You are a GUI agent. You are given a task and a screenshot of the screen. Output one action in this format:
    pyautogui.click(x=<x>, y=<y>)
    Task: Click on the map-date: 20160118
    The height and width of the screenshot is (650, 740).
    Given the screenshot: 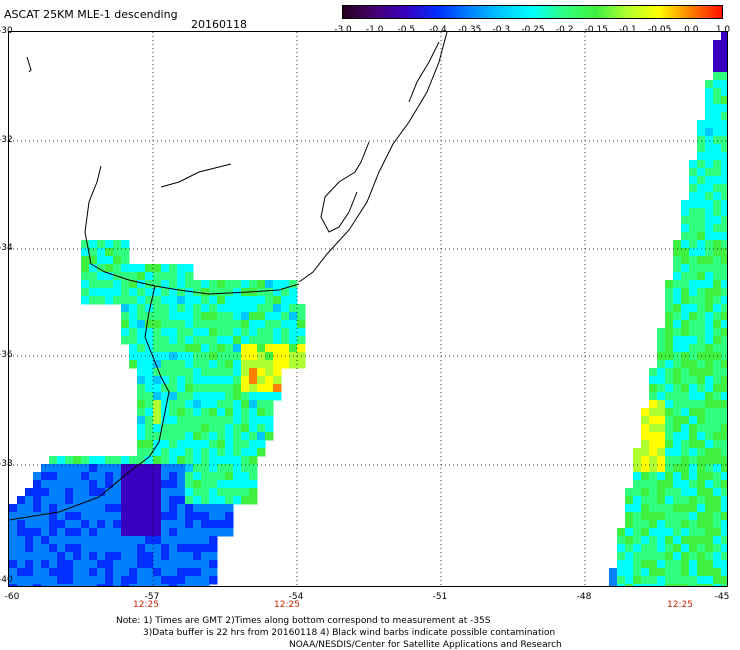 What is the action you would take?
    pyautogui.click(x=219, y=24)
    